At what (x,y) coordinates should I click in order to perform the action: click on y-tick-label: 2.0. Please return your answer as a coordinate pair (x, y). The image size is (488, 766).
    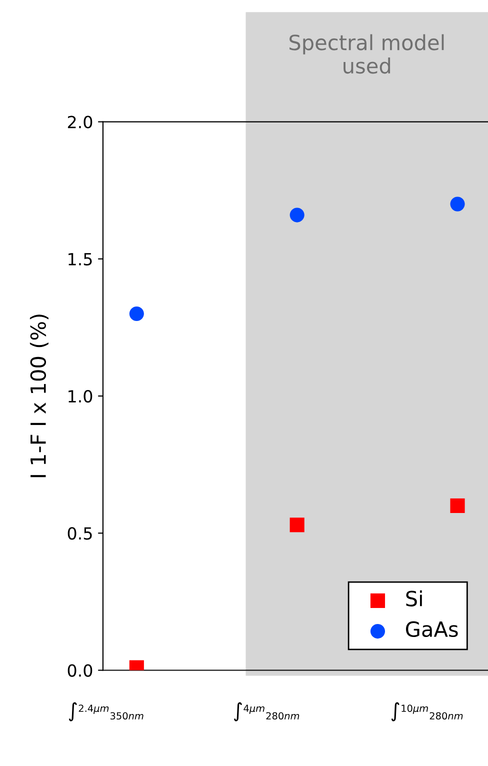
    Looking at the image, I should click on (80, 122).